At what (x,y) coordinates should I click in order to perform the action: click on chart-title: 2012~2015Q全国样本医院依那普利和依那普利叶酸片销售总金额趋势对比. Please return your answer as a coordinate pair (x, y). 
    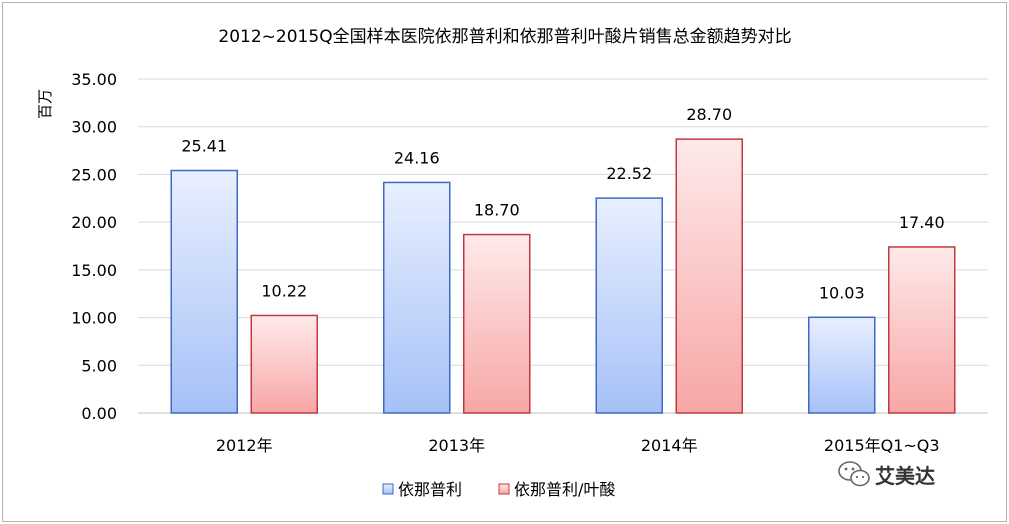
    Looking at the image, I should click on (504, 37).